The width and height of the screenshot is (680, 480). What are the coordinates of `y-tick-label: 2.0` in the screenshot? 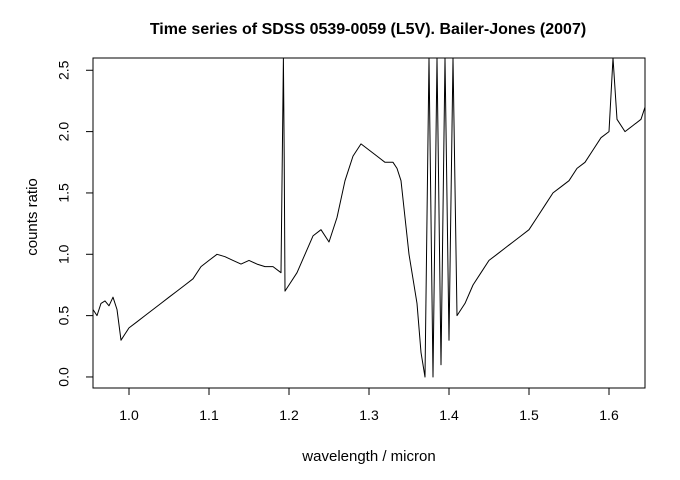 It's located at (64, 132).